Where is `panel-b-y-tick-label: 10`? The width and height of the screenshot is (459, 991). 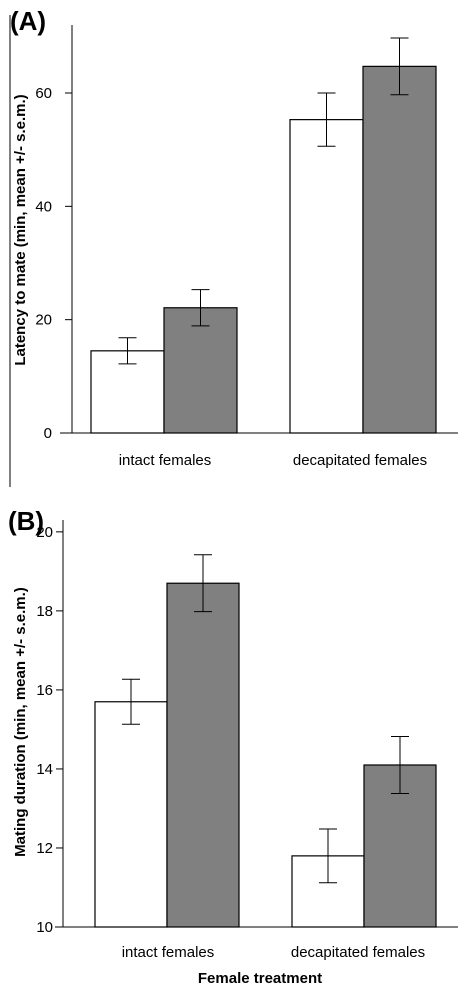 panel-b-y-tick-label: 10 is located at coordinates (44, 927).